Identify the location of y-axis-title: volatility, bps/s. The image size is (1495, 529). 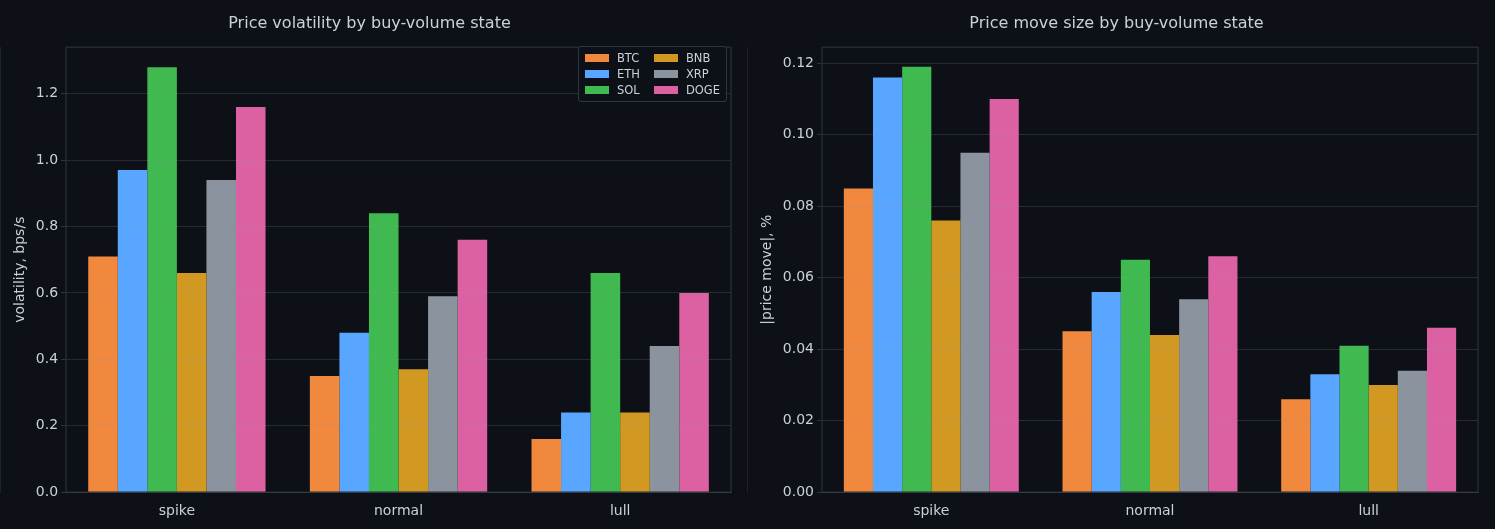
(19, 269).